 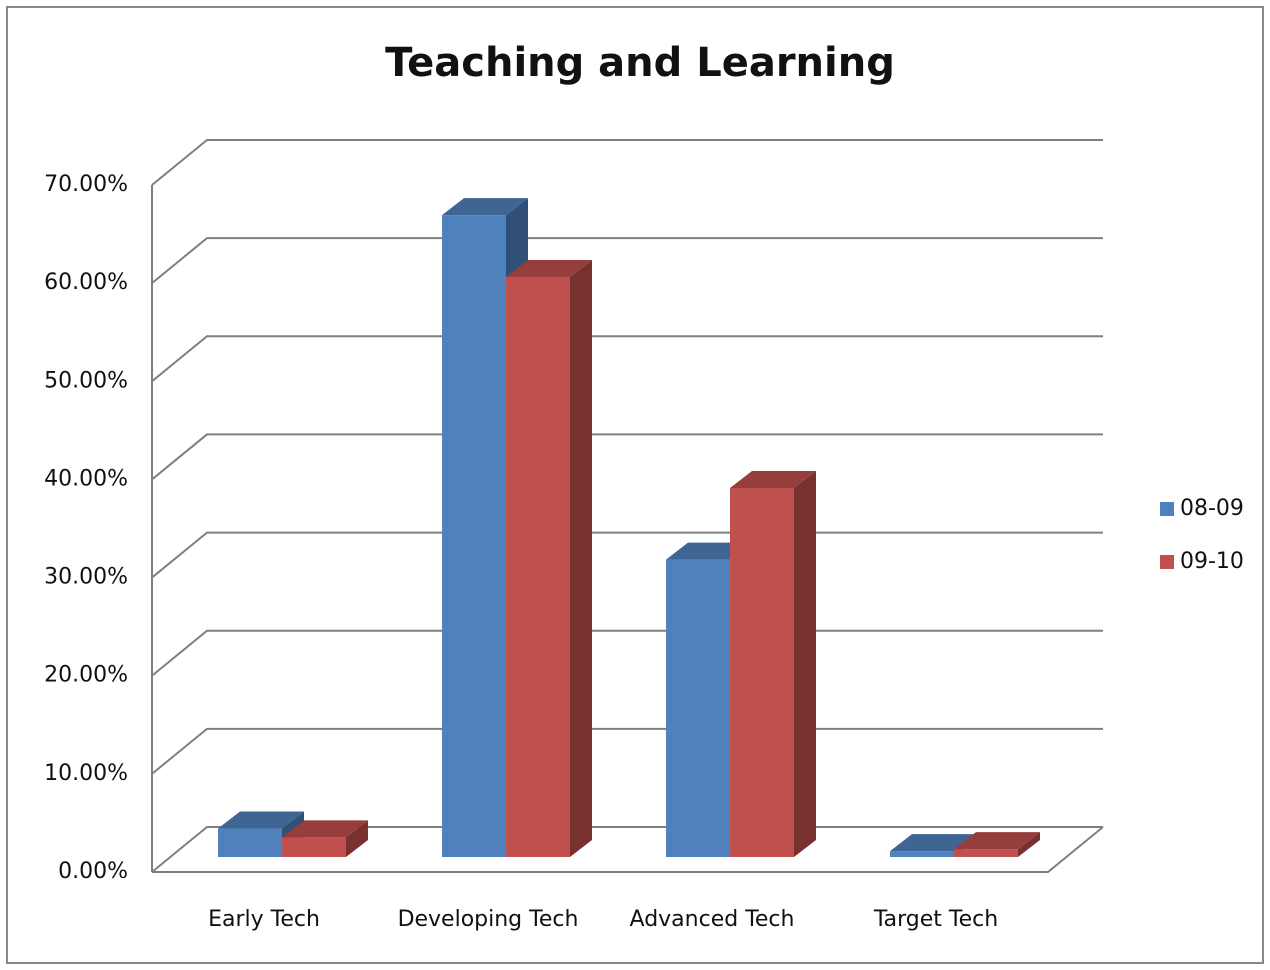 What do you see at coordinates (86, 478) in the screenshot?
I see `y-tick-label: 40.00%` at bounding box center [86, 478].